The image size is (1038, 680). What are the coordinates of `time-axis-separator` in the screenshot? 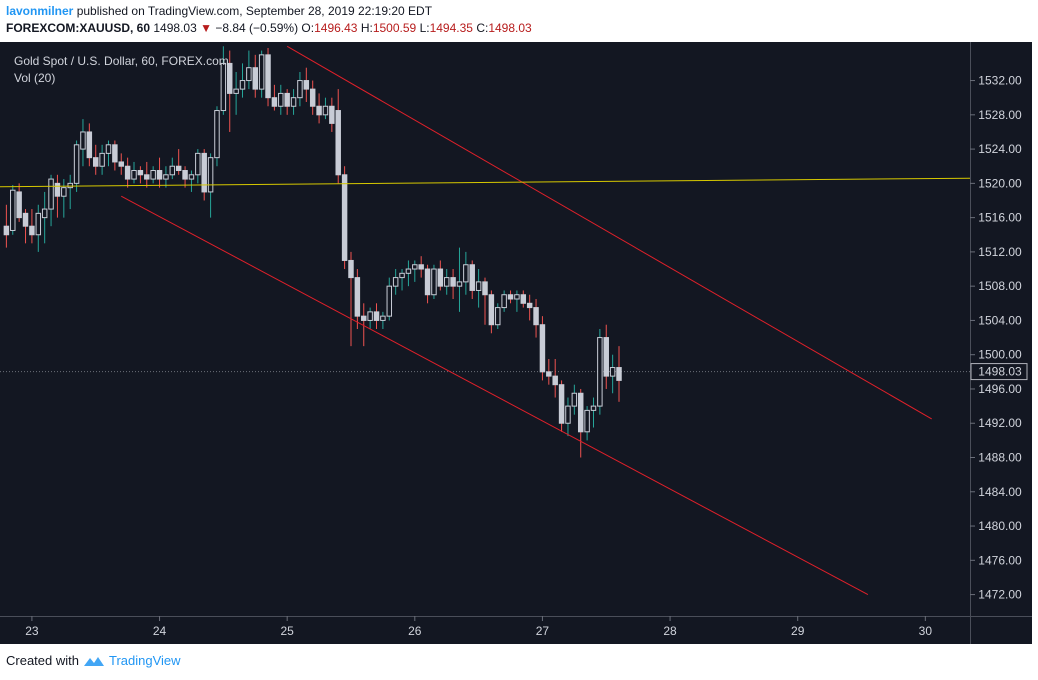 It's located at (516, 616).